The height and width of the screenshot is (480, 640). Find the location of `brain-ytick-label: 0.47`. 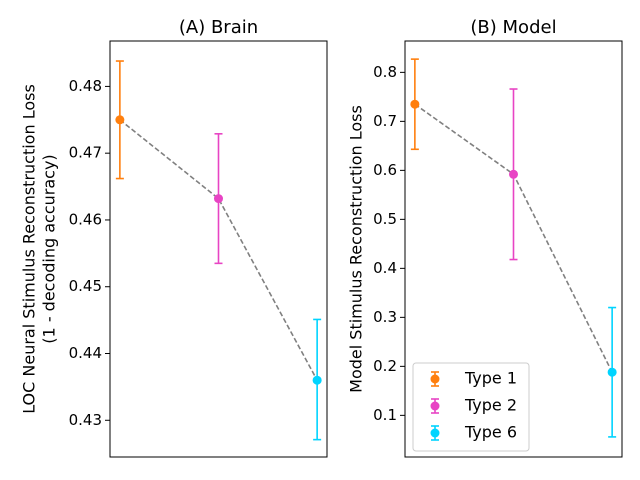

brain-ytick-label: 0.47 is located at coordinates (85, 153).